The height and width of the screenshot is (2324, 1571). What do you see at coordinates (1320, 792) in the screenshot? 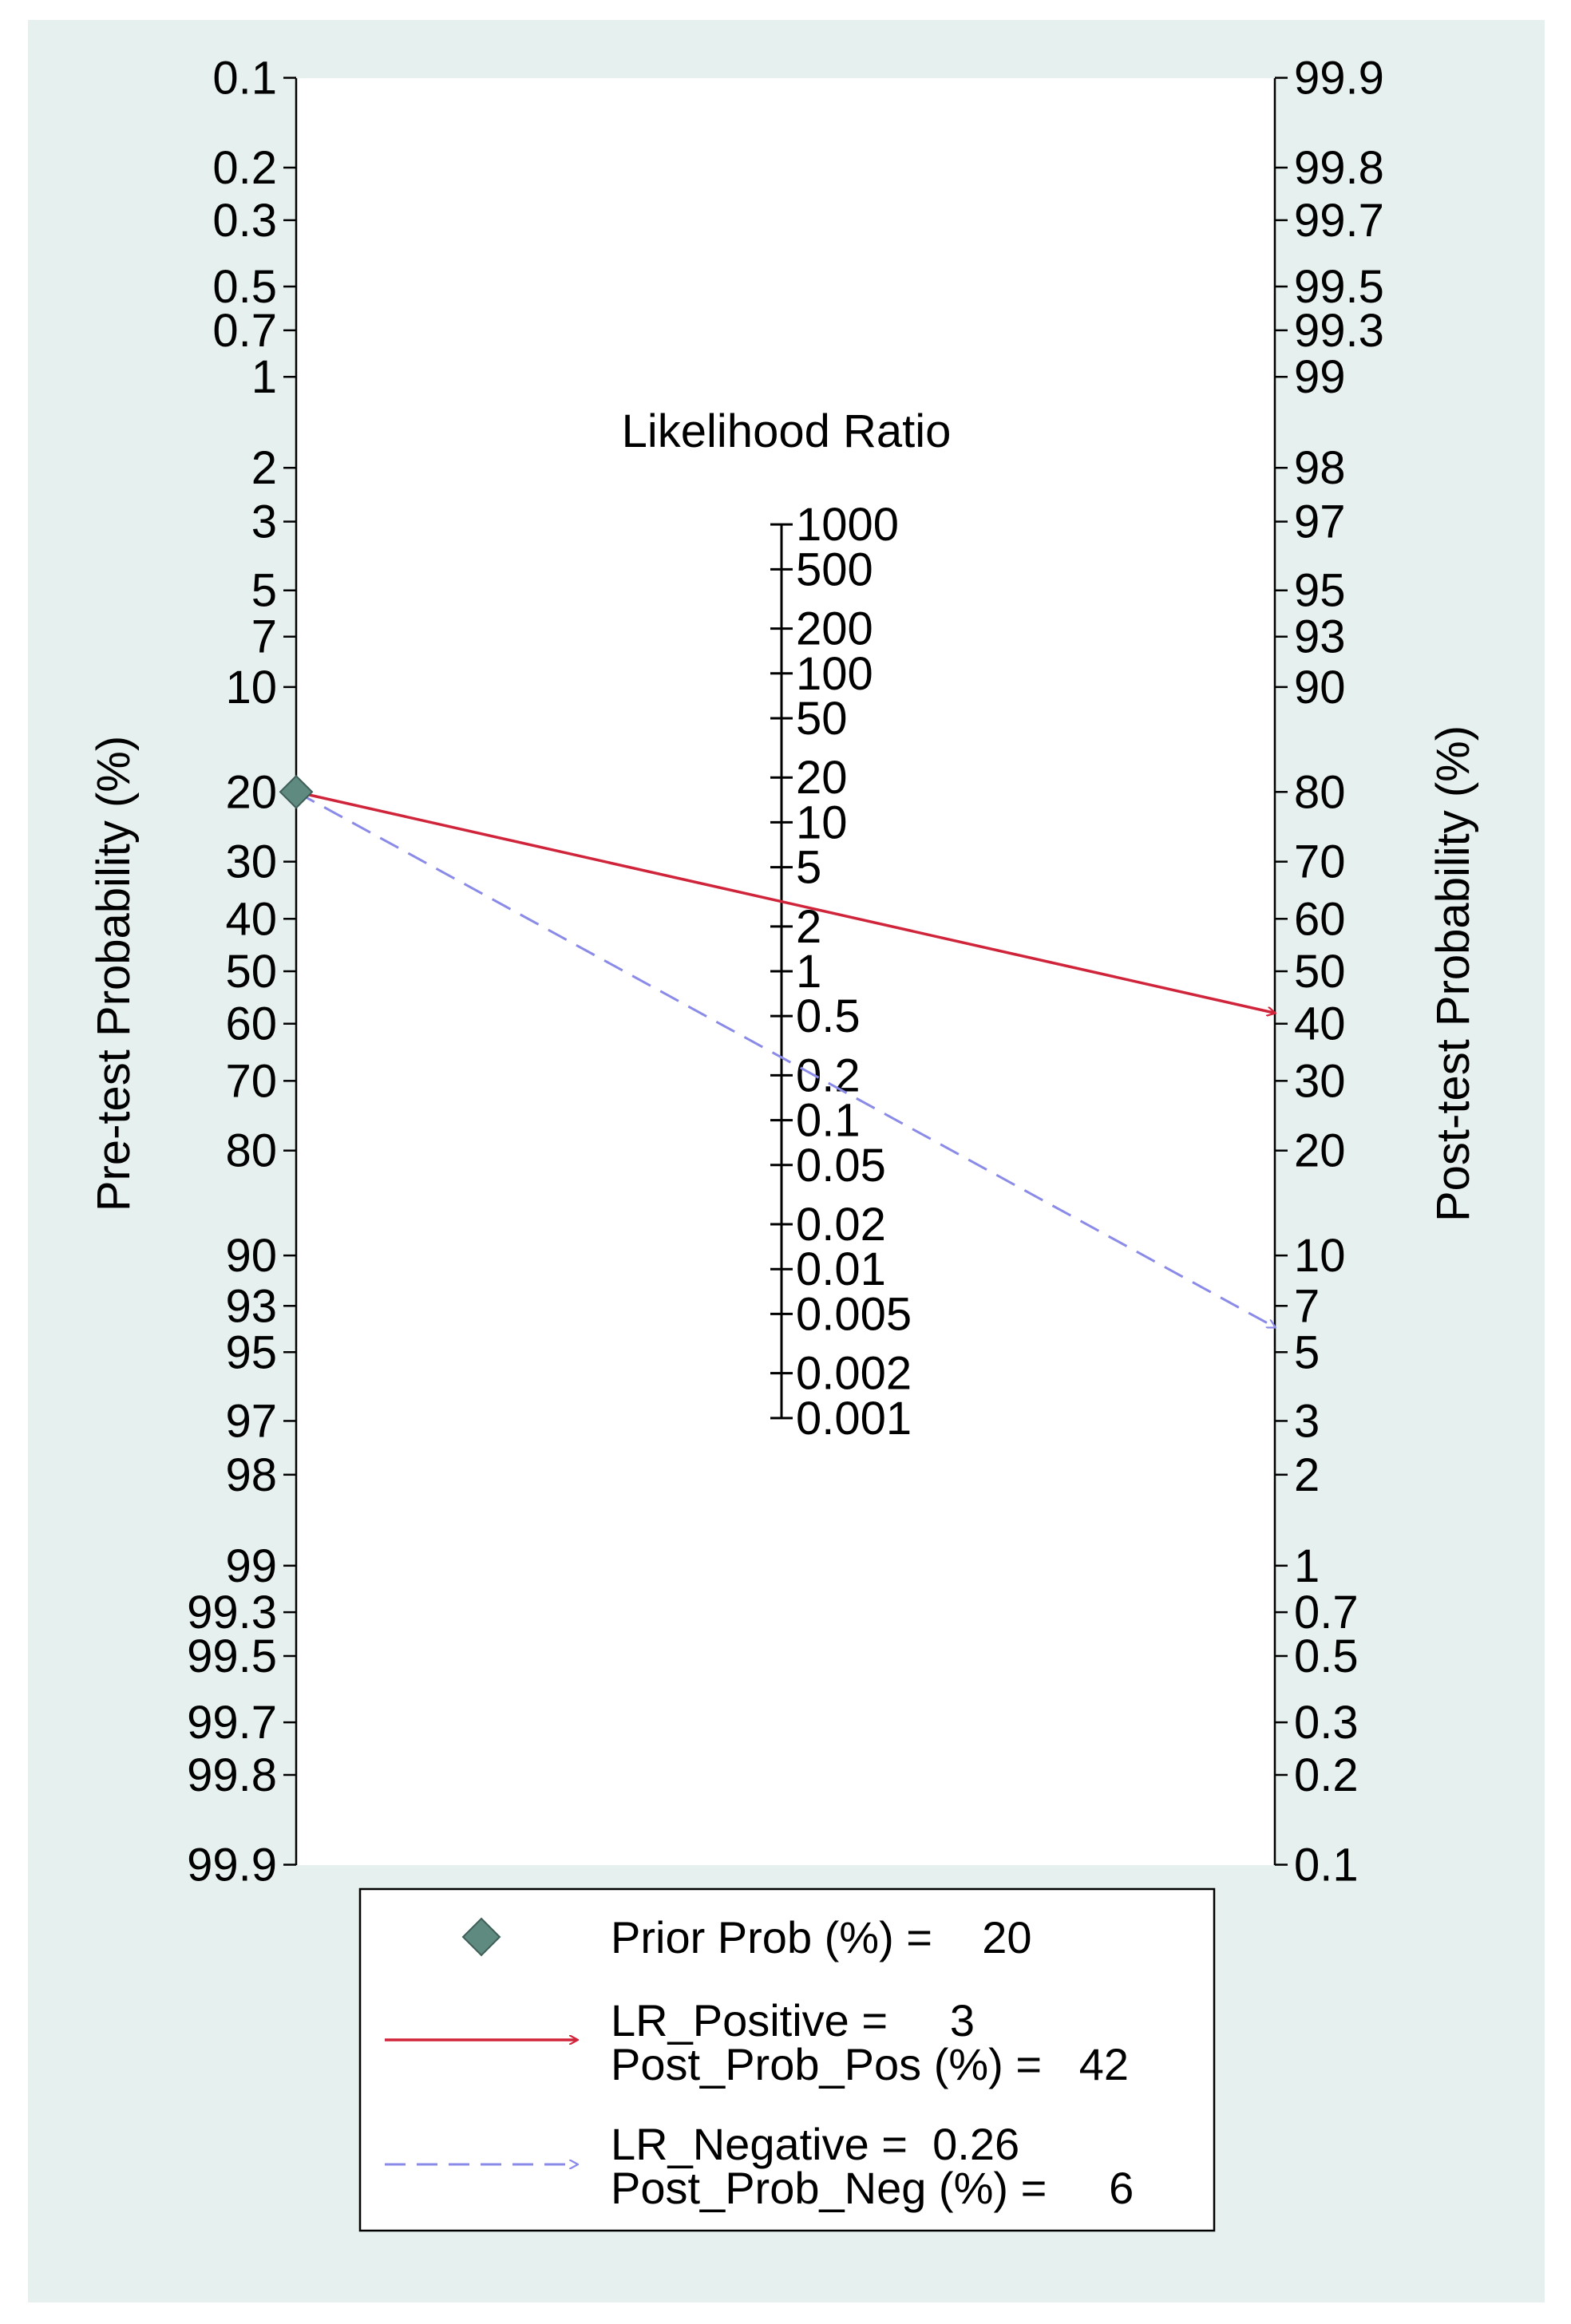
I see `right-tick-label: 80` at bounding box center [1320, 792].